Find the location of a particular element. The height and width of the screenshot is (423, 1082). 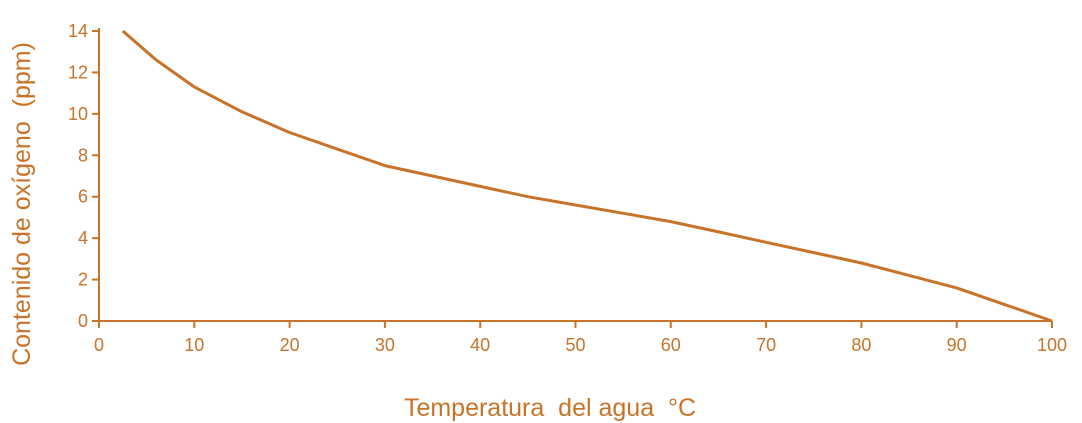

y-tick-label: 12 is located at coordinates (78, 72).